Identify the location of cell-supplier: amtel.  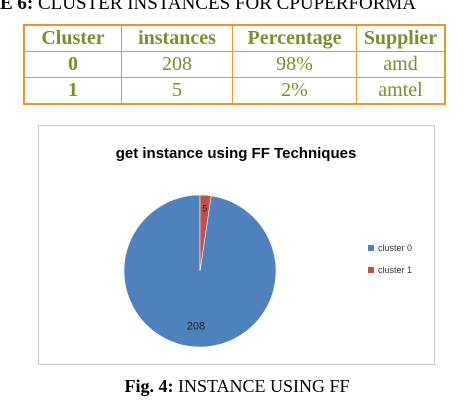
(401, 91).